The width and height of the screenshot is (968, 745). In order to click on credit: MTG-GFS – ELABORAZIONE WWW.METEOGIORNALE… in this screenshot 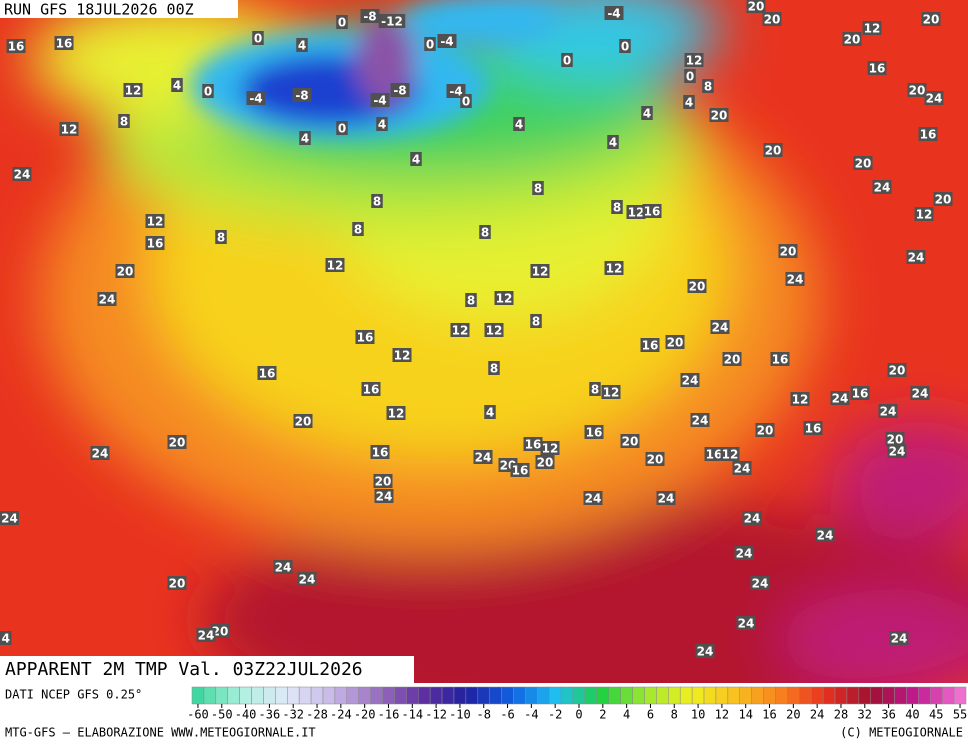, I will do `click(160, 733)`.